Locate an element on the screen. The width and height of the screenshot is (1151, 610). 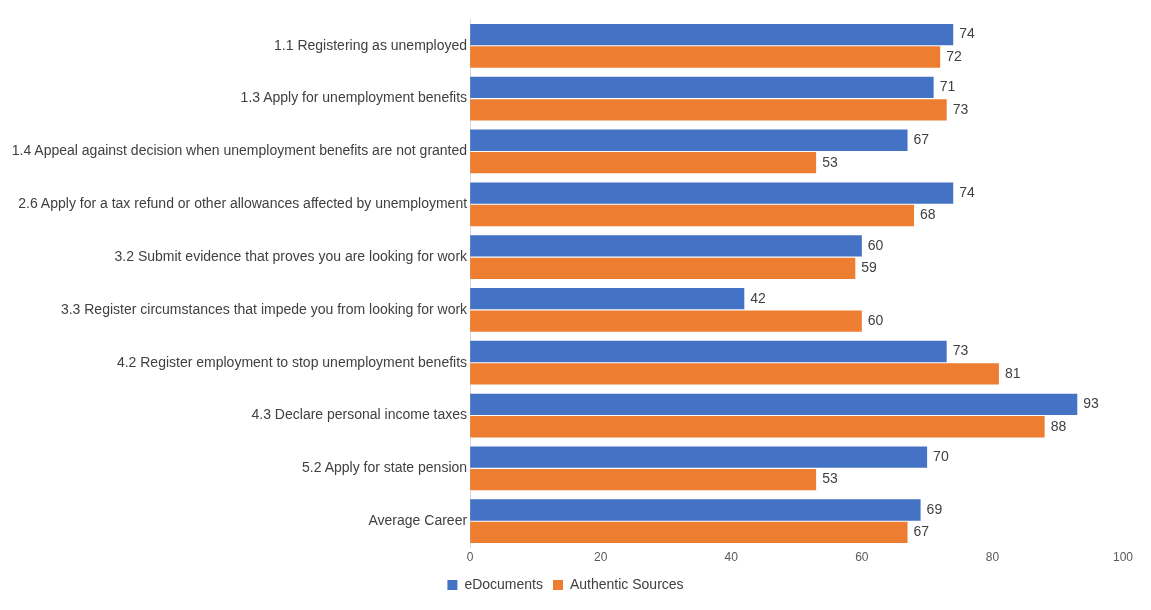
y-tick-label: 4.3 Declare personal income taxes is located at coordinates (359, 414).